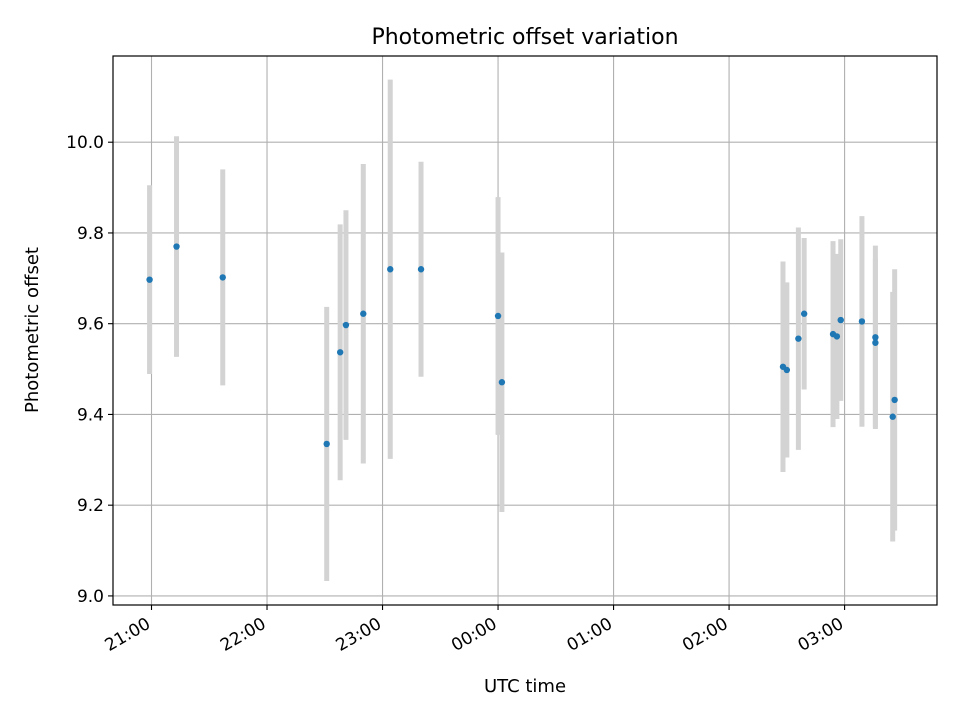  I want to click on y-tick-label: 9.4, so click(90, 415).